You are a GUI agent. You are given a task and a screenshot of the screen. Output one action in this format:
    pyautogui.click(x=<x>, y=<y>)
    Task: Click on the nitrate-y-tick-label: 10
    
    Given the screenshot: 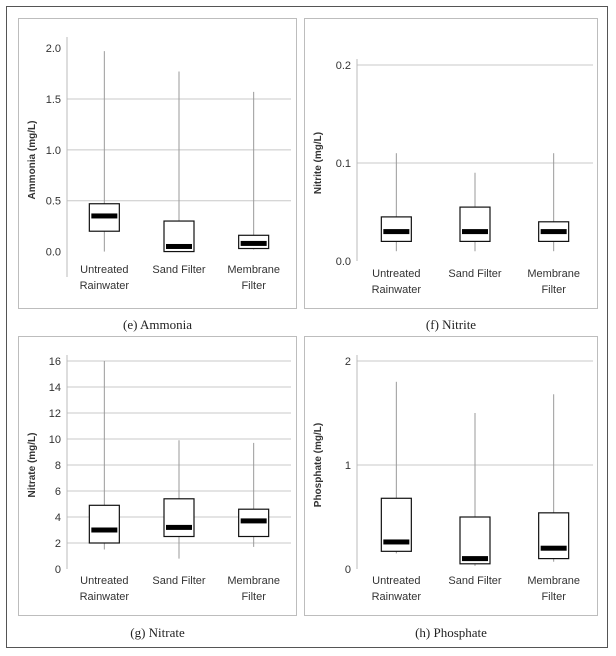 What is the action you would take?
    pyautogui.click(x=55, y=440)
    